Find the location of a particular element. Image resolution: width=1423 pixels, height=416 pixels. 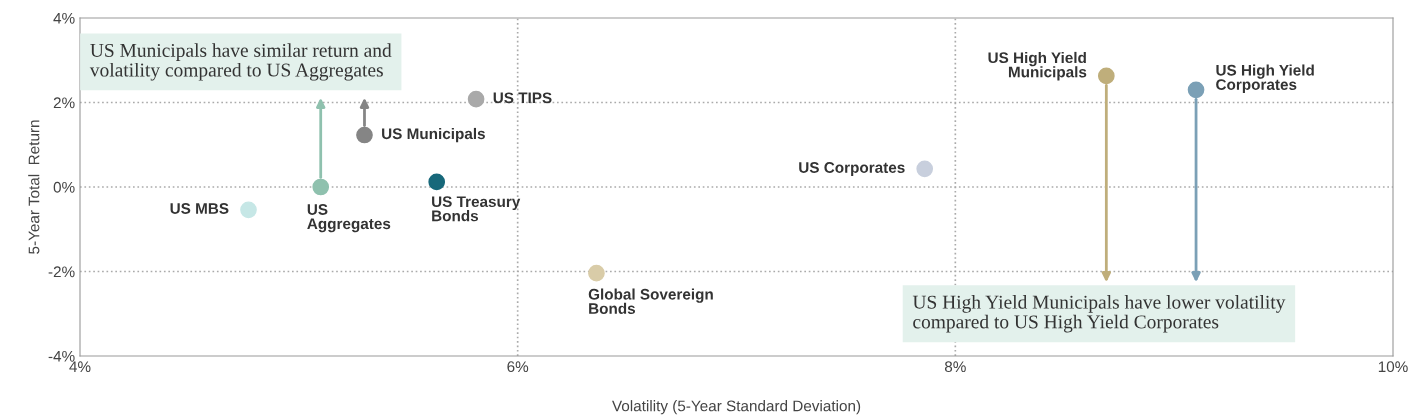

series-label: US Municipals is located at coordinates (433, 135).